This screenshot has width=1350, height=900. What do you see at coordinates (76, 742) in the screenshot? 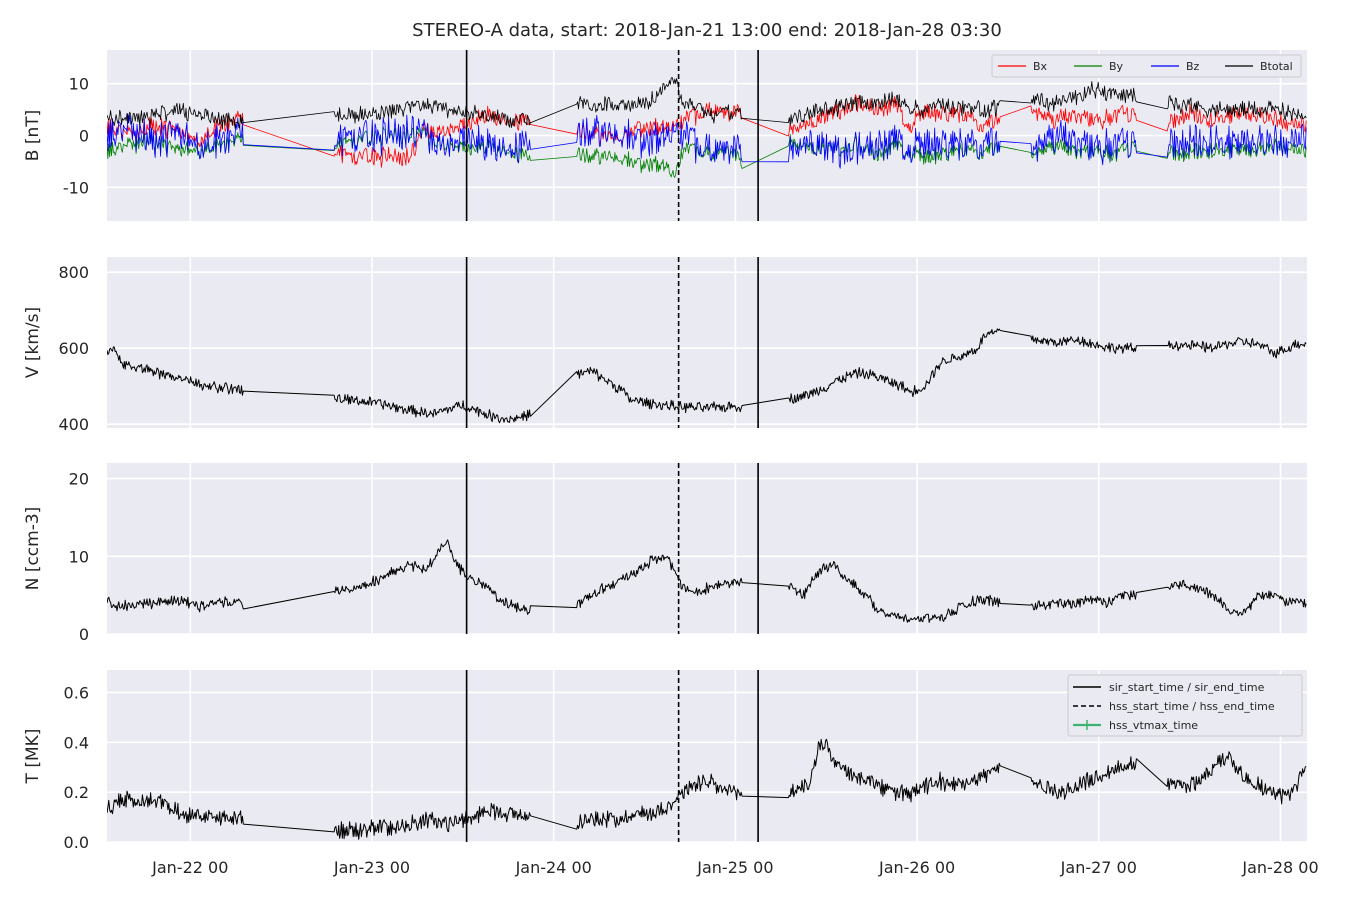
I see `y-tick-label: 0.4` at bounding box center [76, 742].